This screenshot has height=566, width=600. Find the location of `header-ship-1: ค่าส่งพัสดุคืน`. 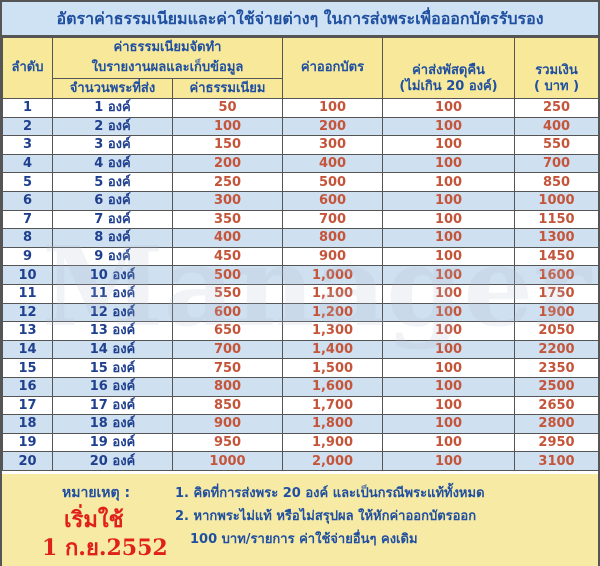

header-ship-1: ค่าส่งพัสดุคืน is located at coordinates (449, 58).